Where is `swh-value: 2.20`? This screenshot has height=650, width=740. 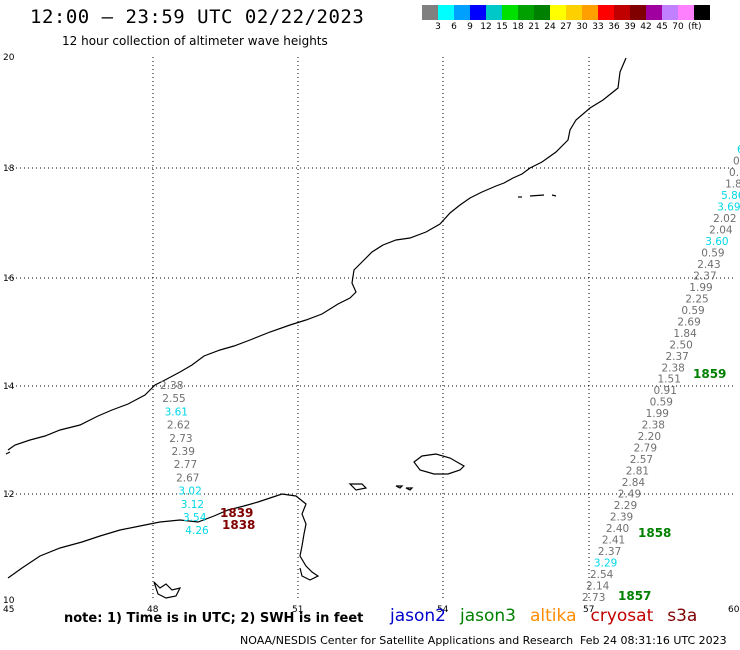 swh-value: 2.20 is located at coordinates (649, 437).